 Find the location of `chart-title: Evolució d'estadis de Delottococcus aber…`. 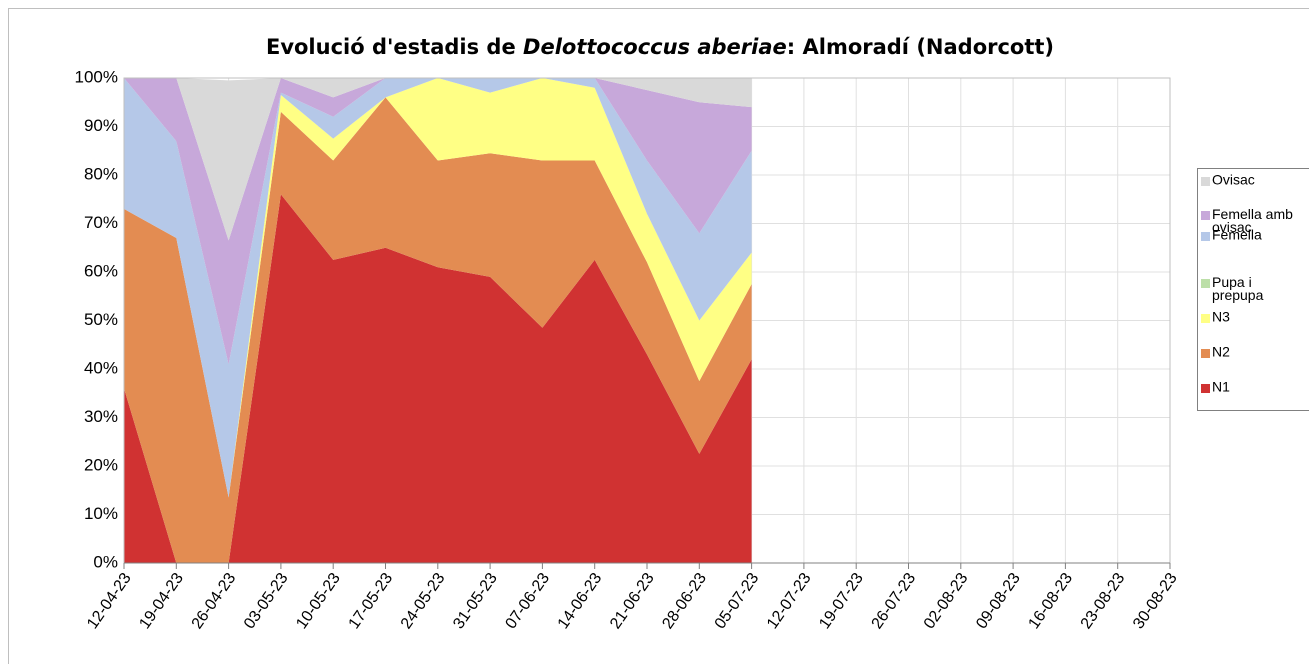

chart-title: Evolució d'estadis de Delottococcus aber… is located at coordinates (660, 47).